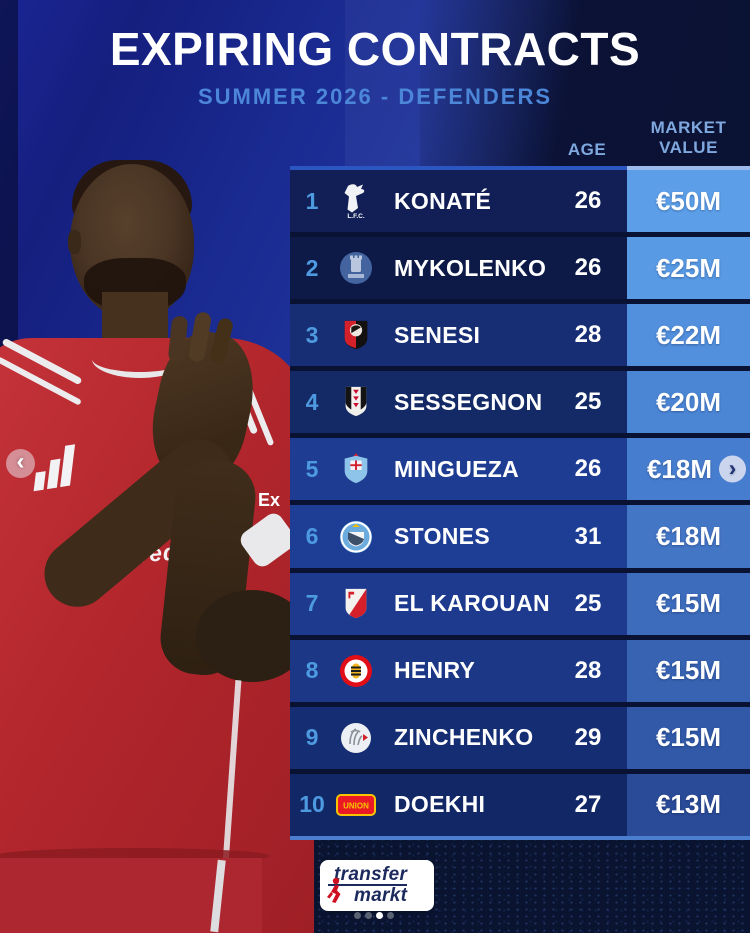  I want to click on background-board-text: Ex, so click(269, 500).